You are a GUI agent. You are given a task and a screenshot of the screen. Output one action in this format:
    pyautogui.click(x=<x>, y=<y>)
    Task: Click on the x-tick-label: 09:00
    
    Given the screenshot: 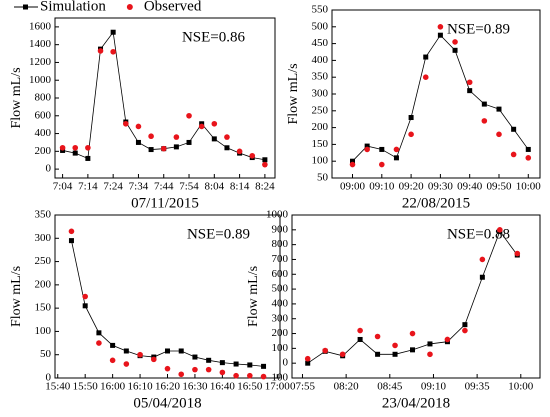 What is the action you would take?
    pyautogui.click(x=353, y=187)
    